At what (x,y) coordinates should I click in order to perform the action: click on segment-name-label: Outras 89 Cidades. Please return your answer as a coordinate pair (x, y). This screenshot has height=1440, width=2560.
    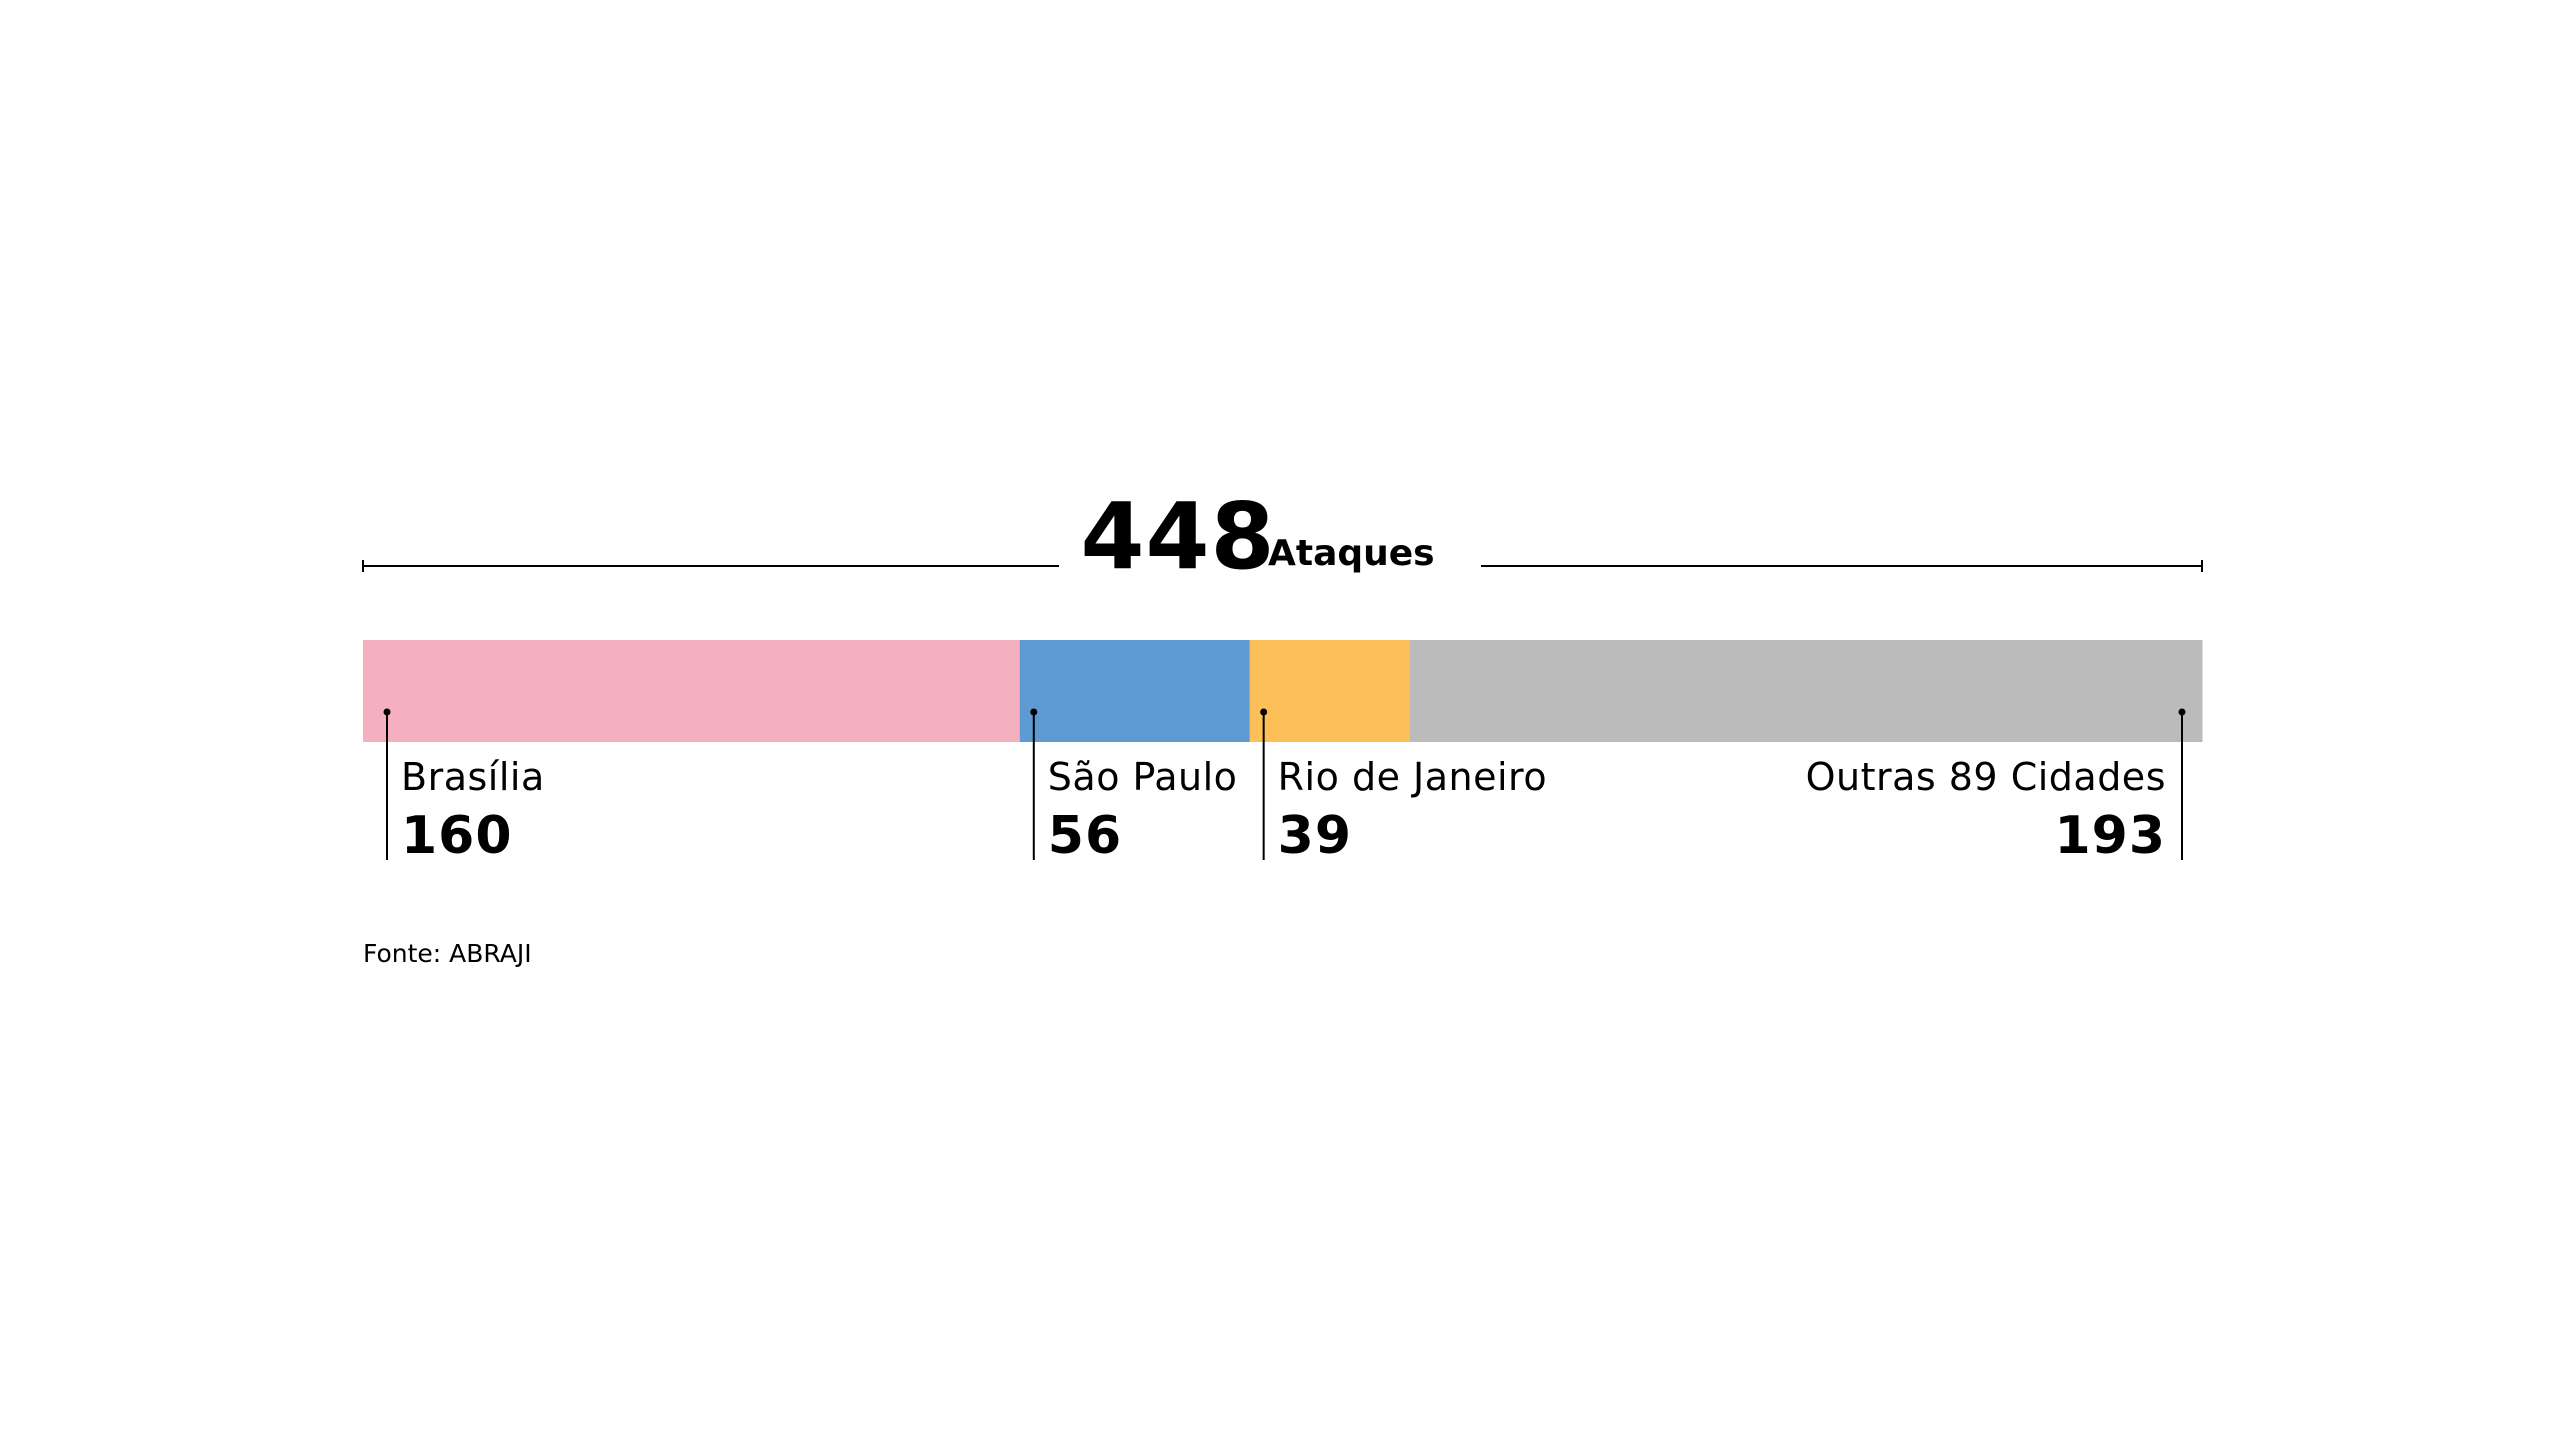
    Looking at the image, I should click on (1986, 777).